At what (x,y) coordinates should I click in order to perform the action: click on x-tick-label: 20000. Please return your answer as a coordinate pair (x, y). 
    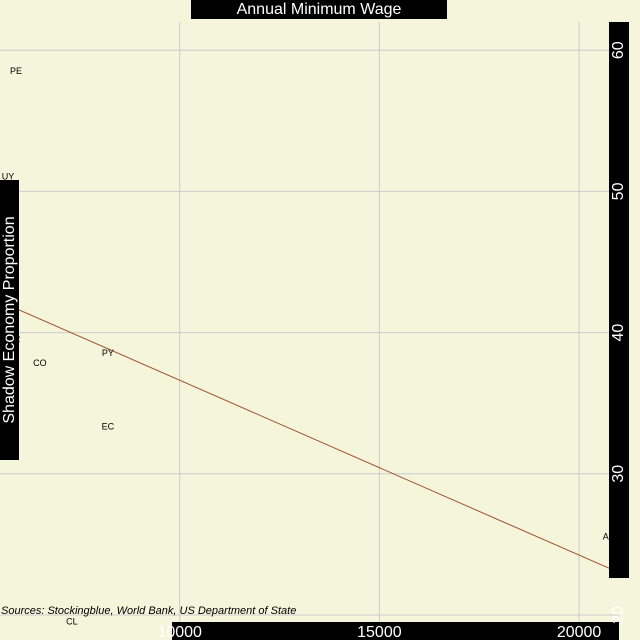
    Looking at the image, I should click on (579, 632).